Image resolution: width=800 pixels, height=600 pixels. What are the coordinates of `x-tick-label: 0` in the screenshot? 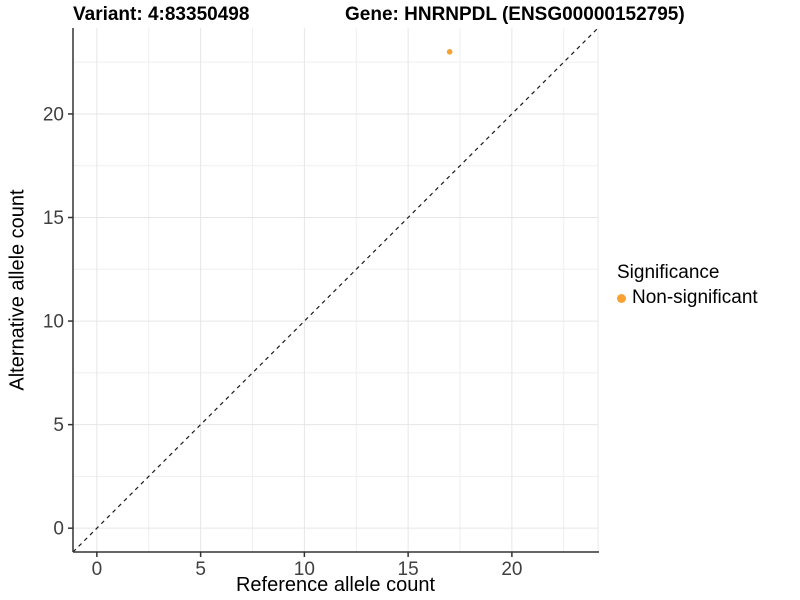 It's located at (97, 569).